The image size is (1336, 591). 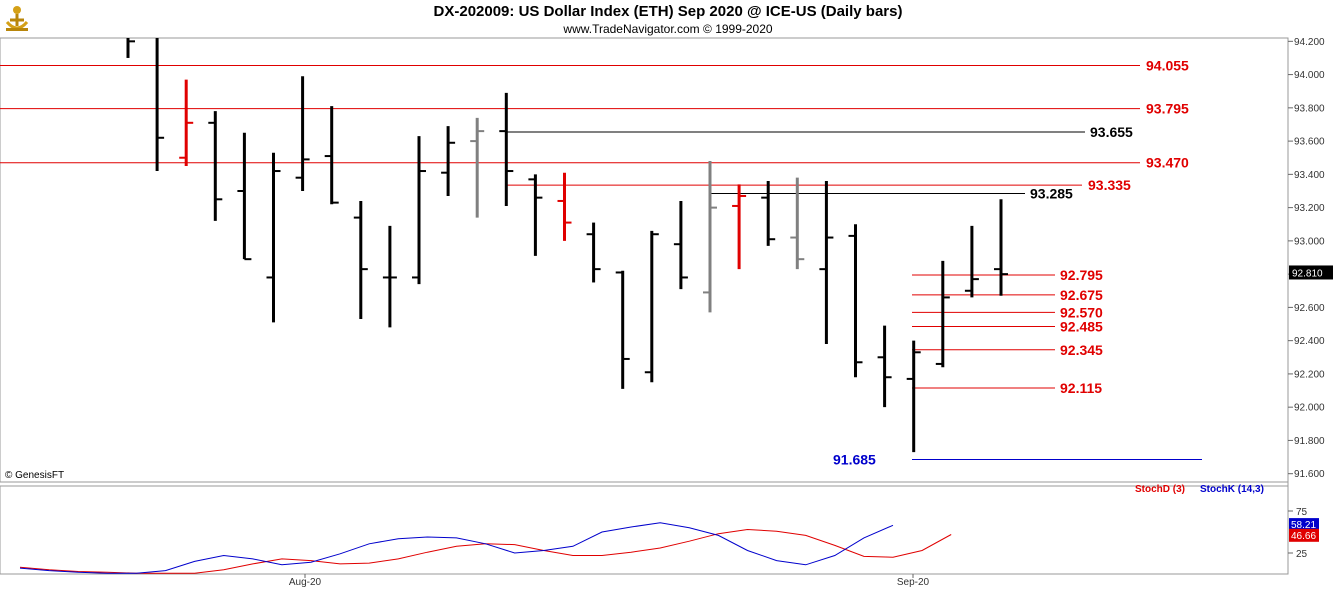 What do you see at coordinates (1307, 273) in the screenshot?
I see `last-price-label: 92.810` at bounding box center [1307, 273].